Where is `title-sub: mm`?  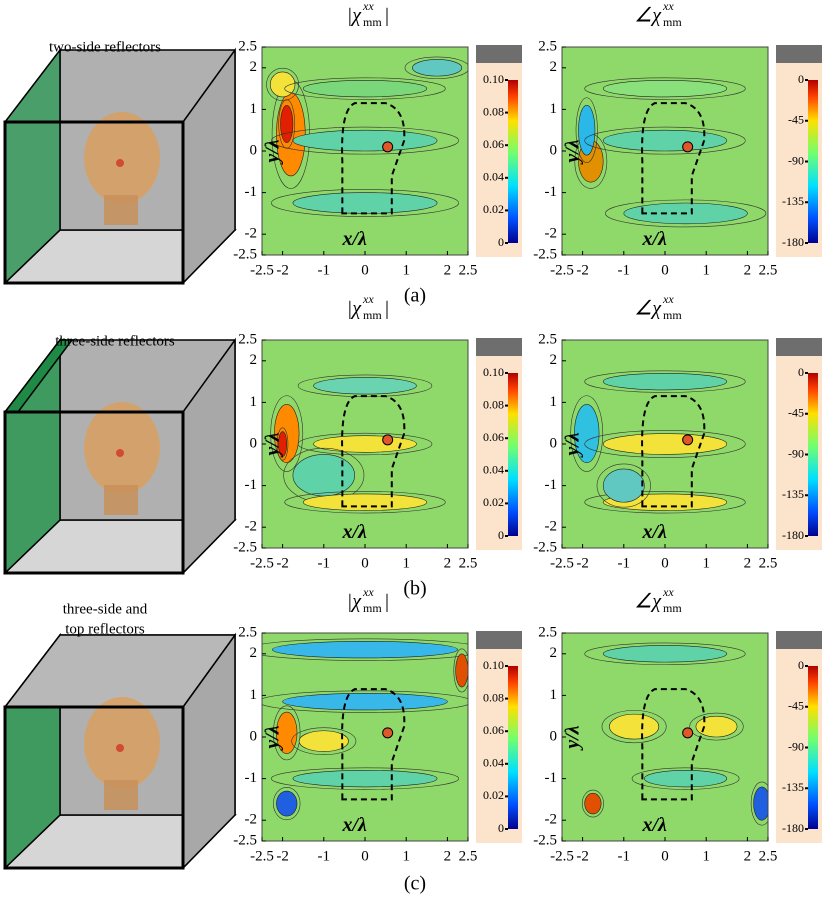 title-sub: mm is located at coordinates (672, 315).